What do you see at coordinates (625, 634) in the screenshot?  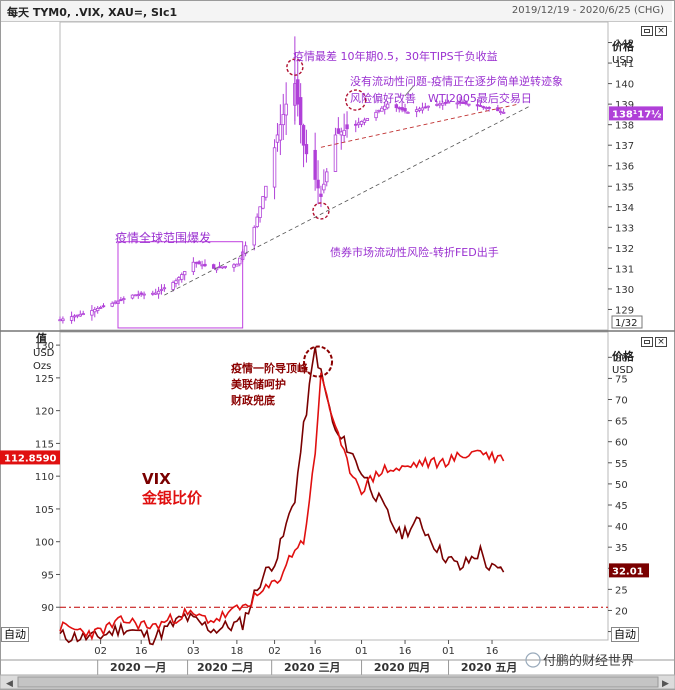 I see `auto-scale-right-button: 自动` at bounding box center [625, 634].